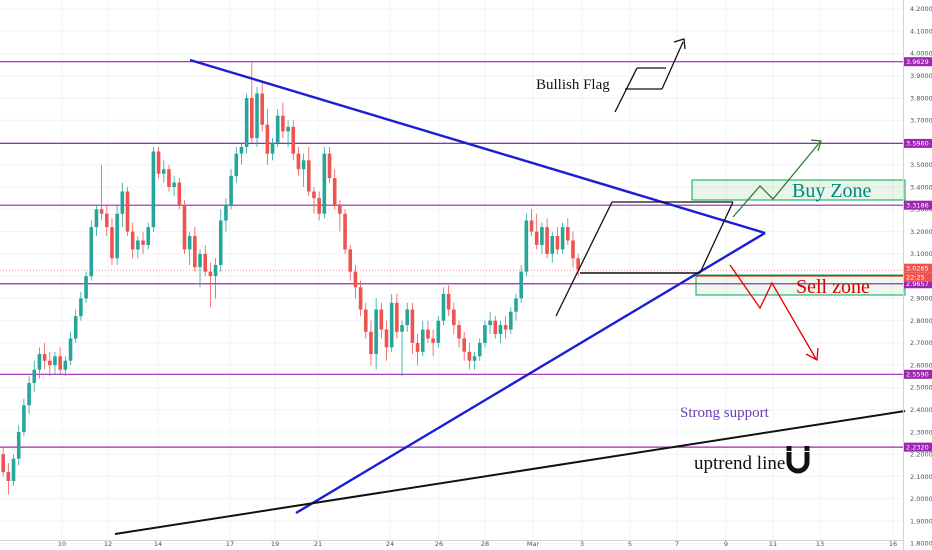 The width and height of the screenshot is (932, 550). I want to click on price-tick-label: 1.8000, so click(921, 544).